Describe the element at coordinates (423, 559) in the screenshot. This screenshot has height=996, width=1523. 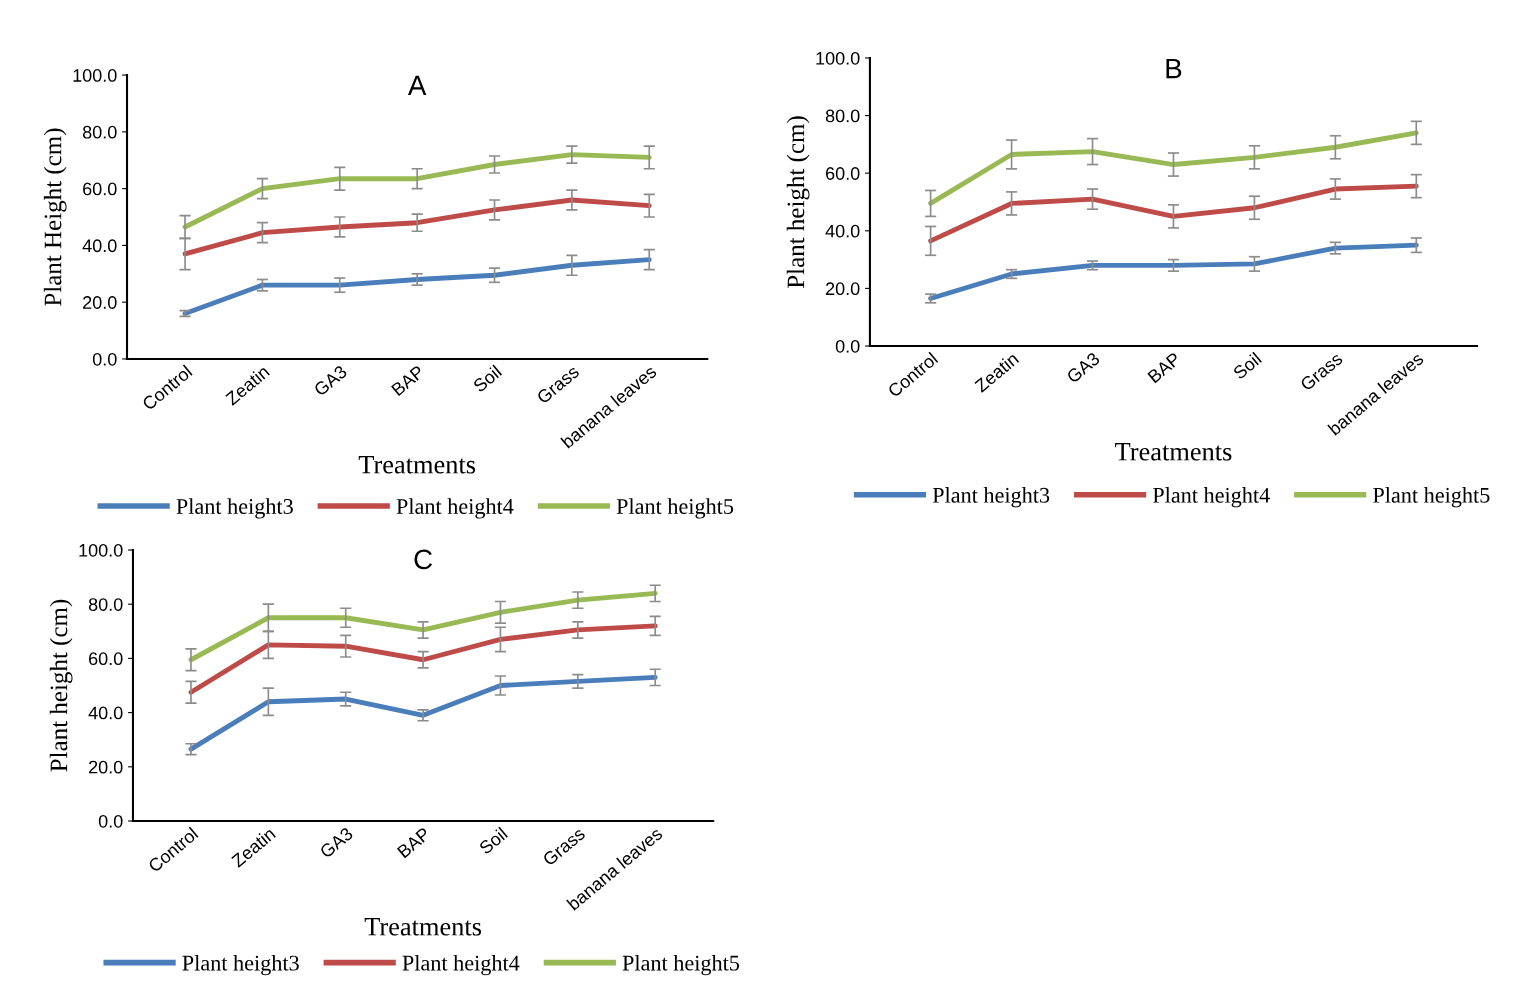
I see `chart-title: C` at that location.